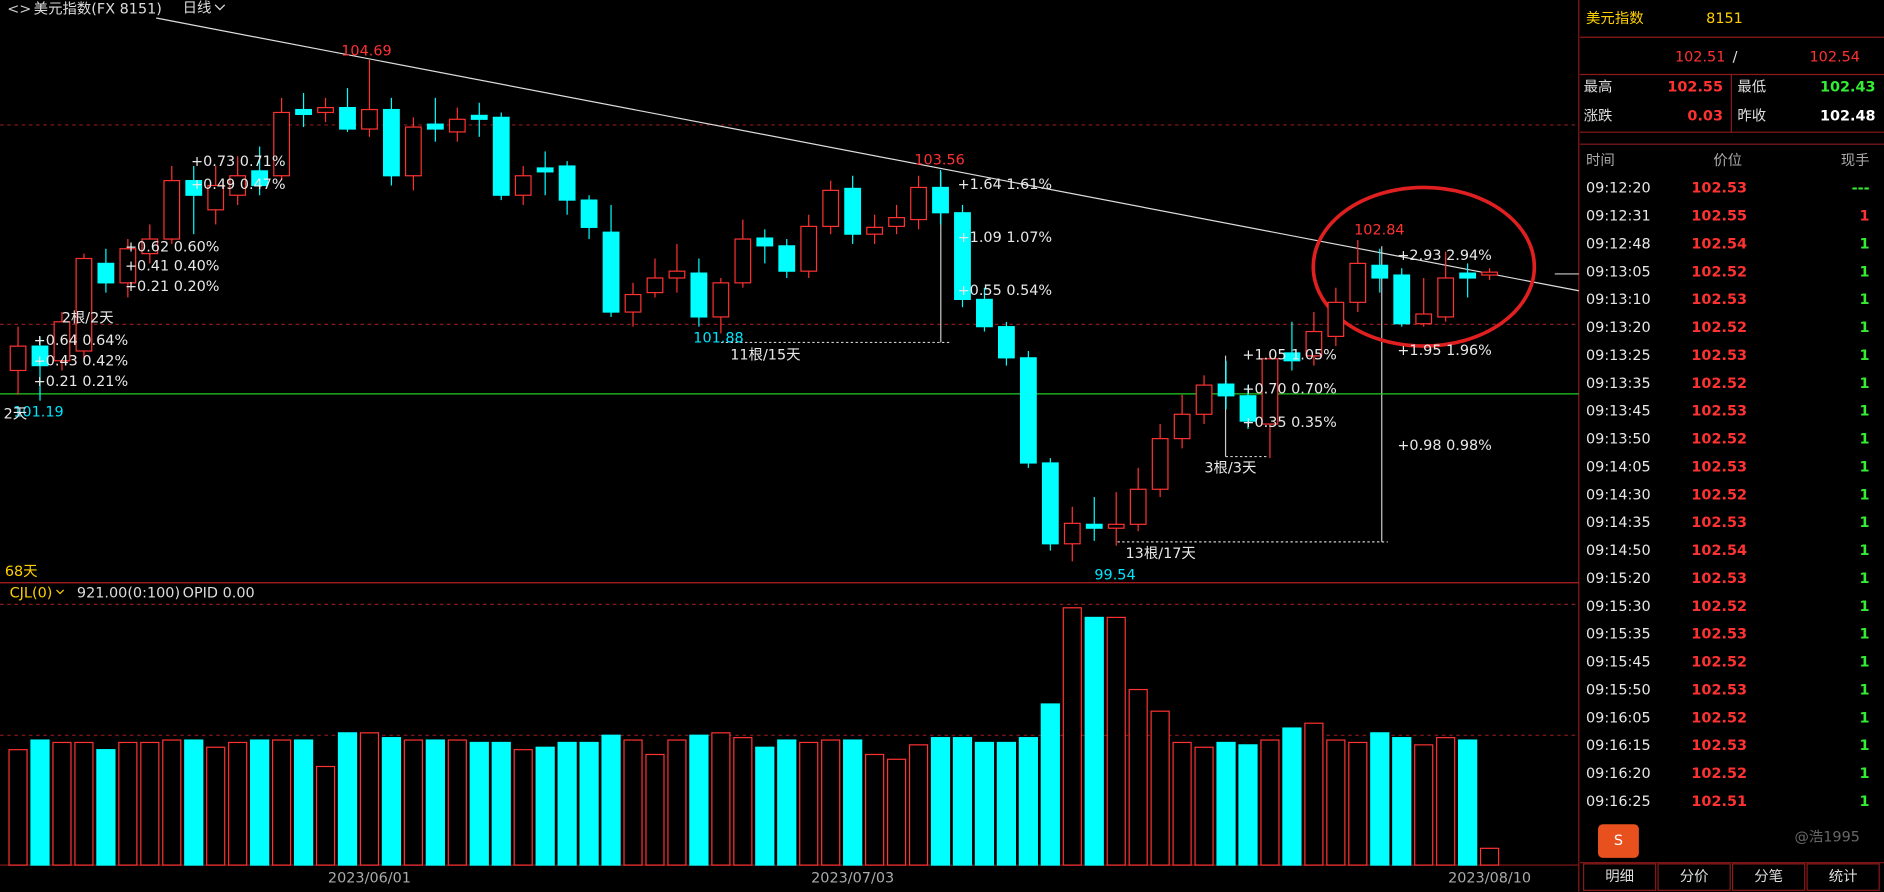  I want to click on tab-label: 分笔, so click(1768, 876).